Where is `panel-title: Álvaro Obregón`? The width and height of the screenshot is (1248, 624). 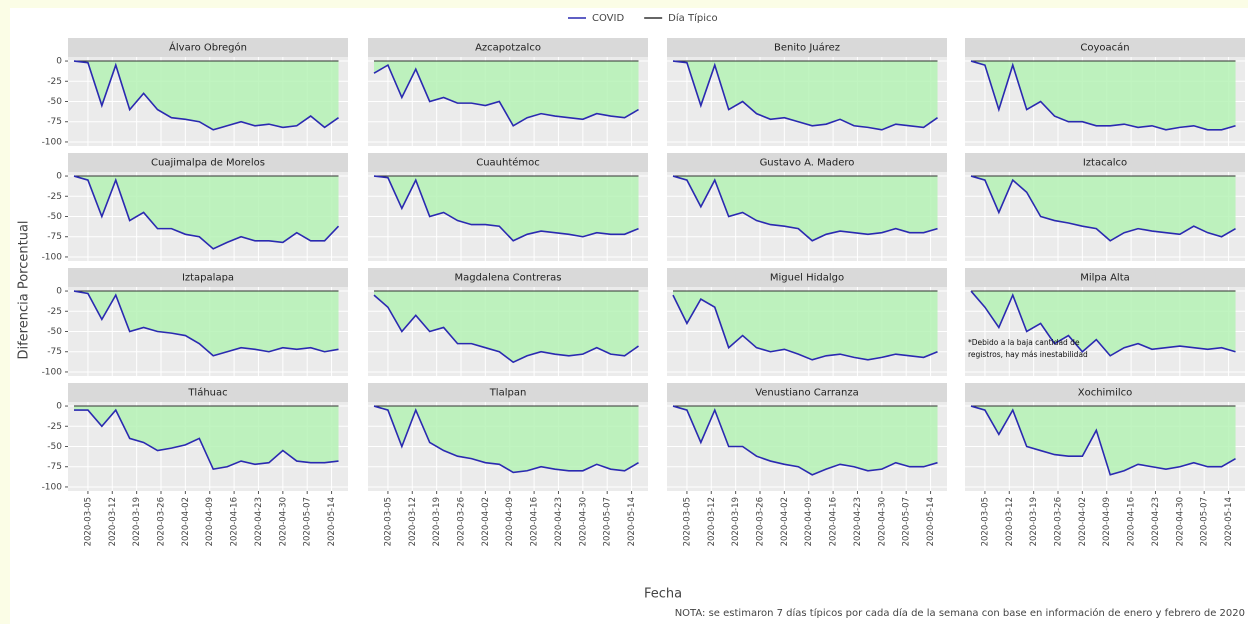 panel-title: Álvaro Obregón is located at coordinates (208, 47).